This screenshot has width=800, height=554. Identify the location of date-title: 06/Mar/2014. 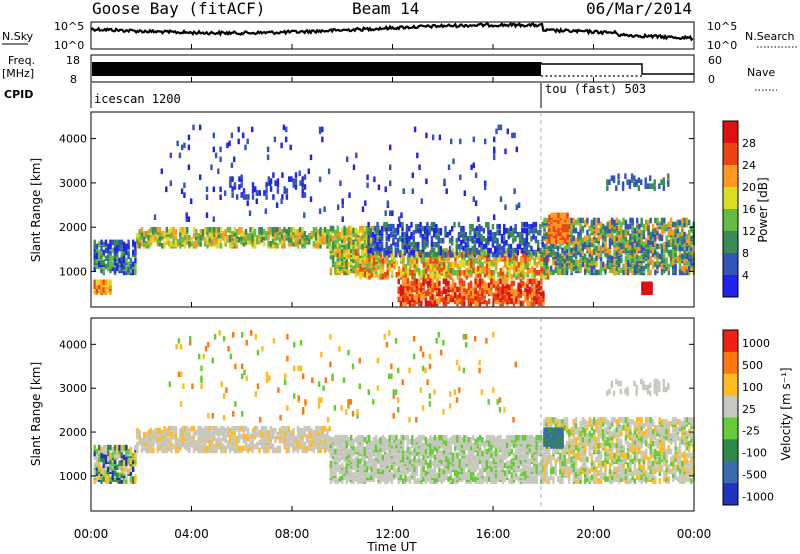
(639, 9).